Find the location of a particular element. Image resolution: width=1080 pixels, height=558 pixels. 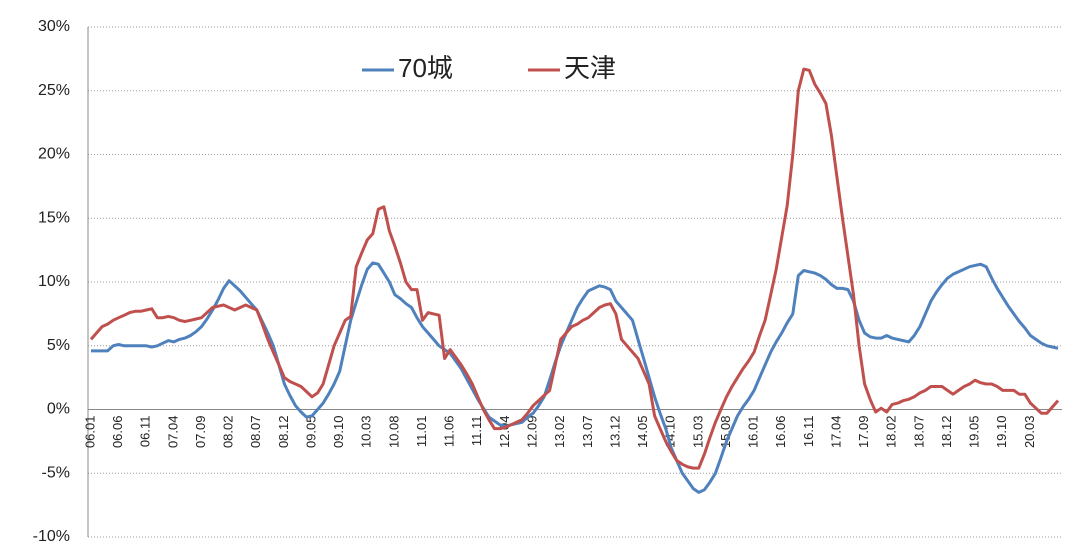

y-tick-label: 15% is located at coordinates (54, 217).